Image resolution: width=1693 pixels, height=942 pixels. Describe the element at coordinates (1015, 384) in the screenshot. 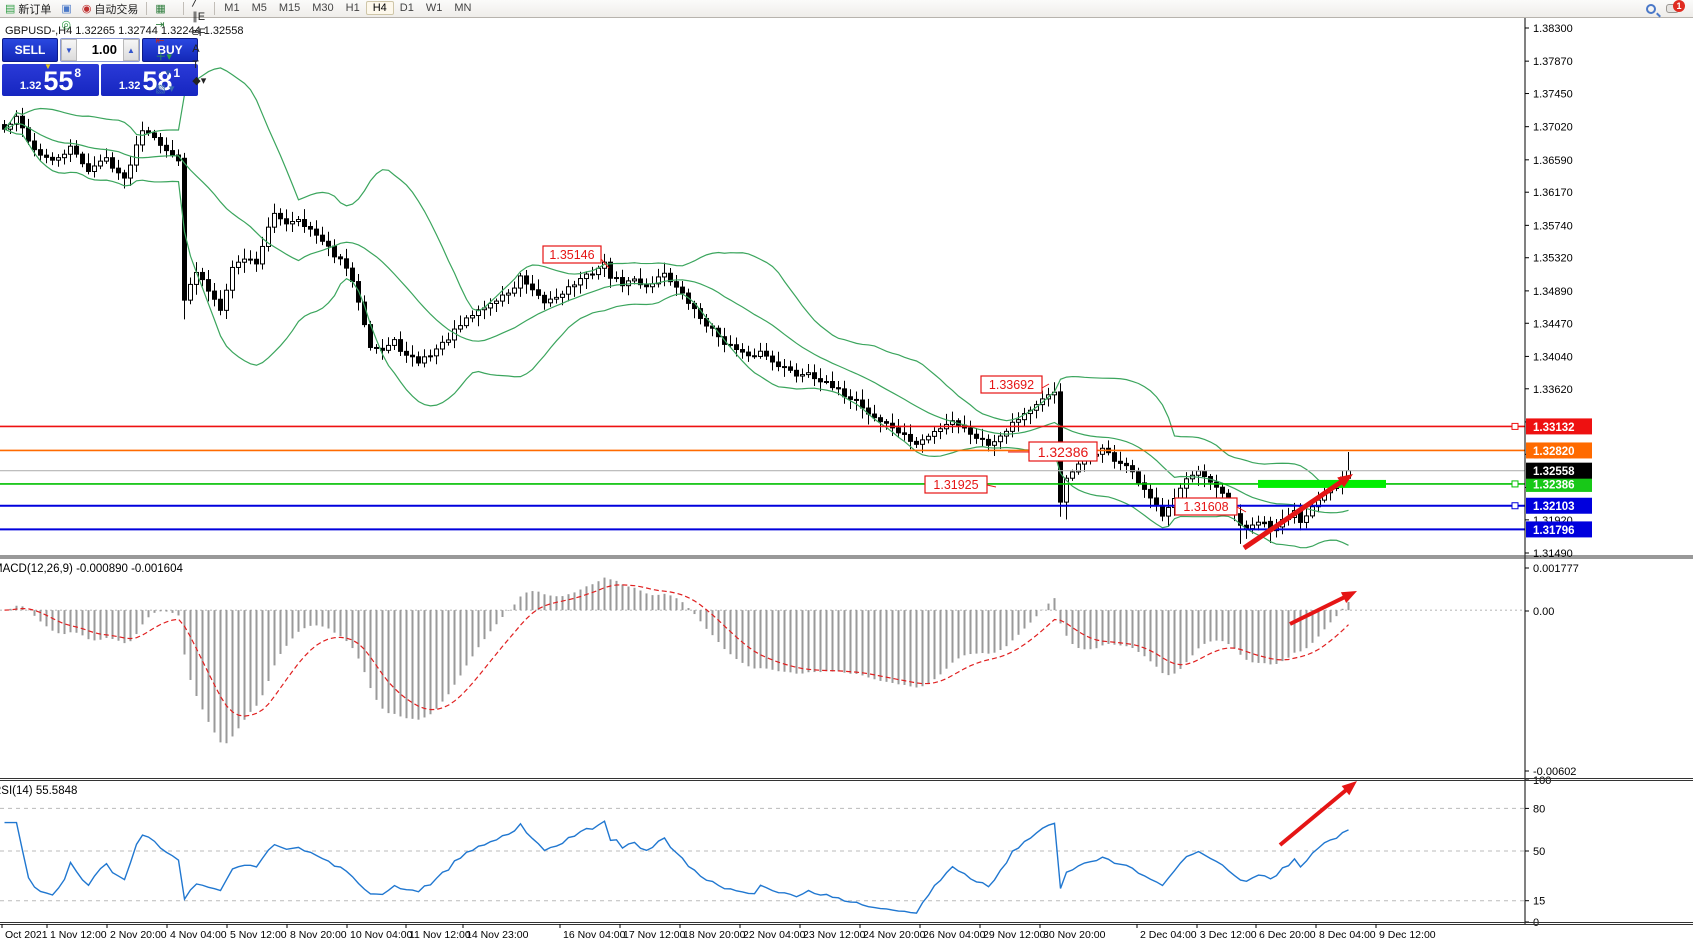

I see `price-annotation-1.33692: 1.33692` at that location.